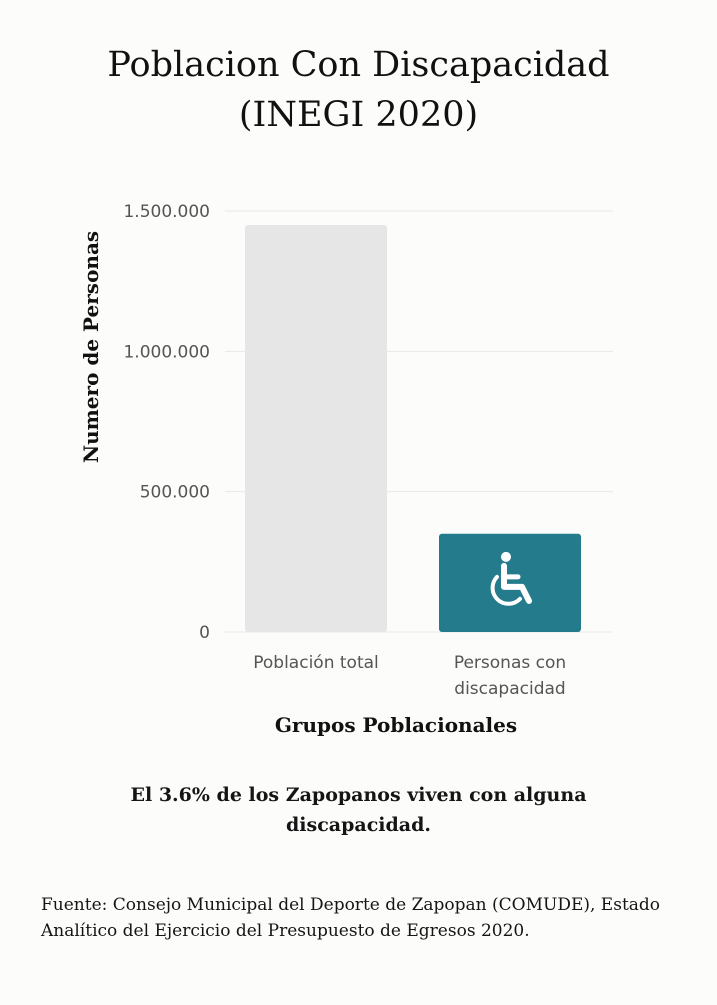 This screenshot has width=717, height=1005. I want to click on y-axis-label: Numero de Personas, so click(91, 347).